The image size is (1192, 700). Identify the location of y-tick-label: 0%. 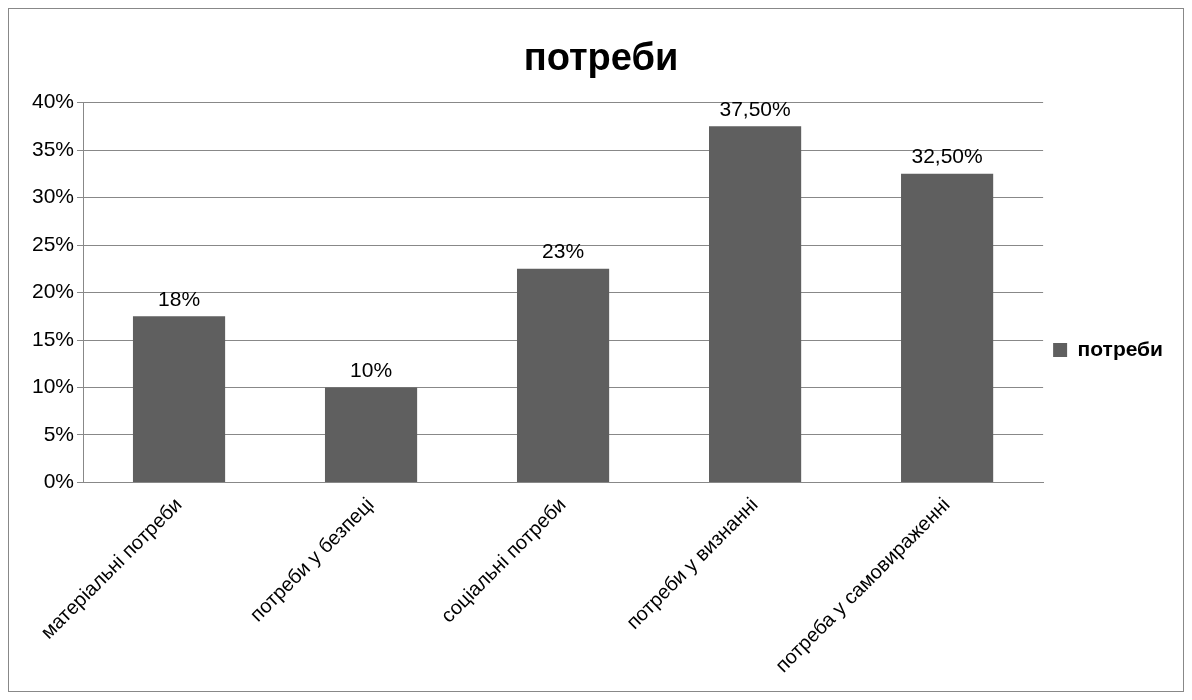
(59, 481).